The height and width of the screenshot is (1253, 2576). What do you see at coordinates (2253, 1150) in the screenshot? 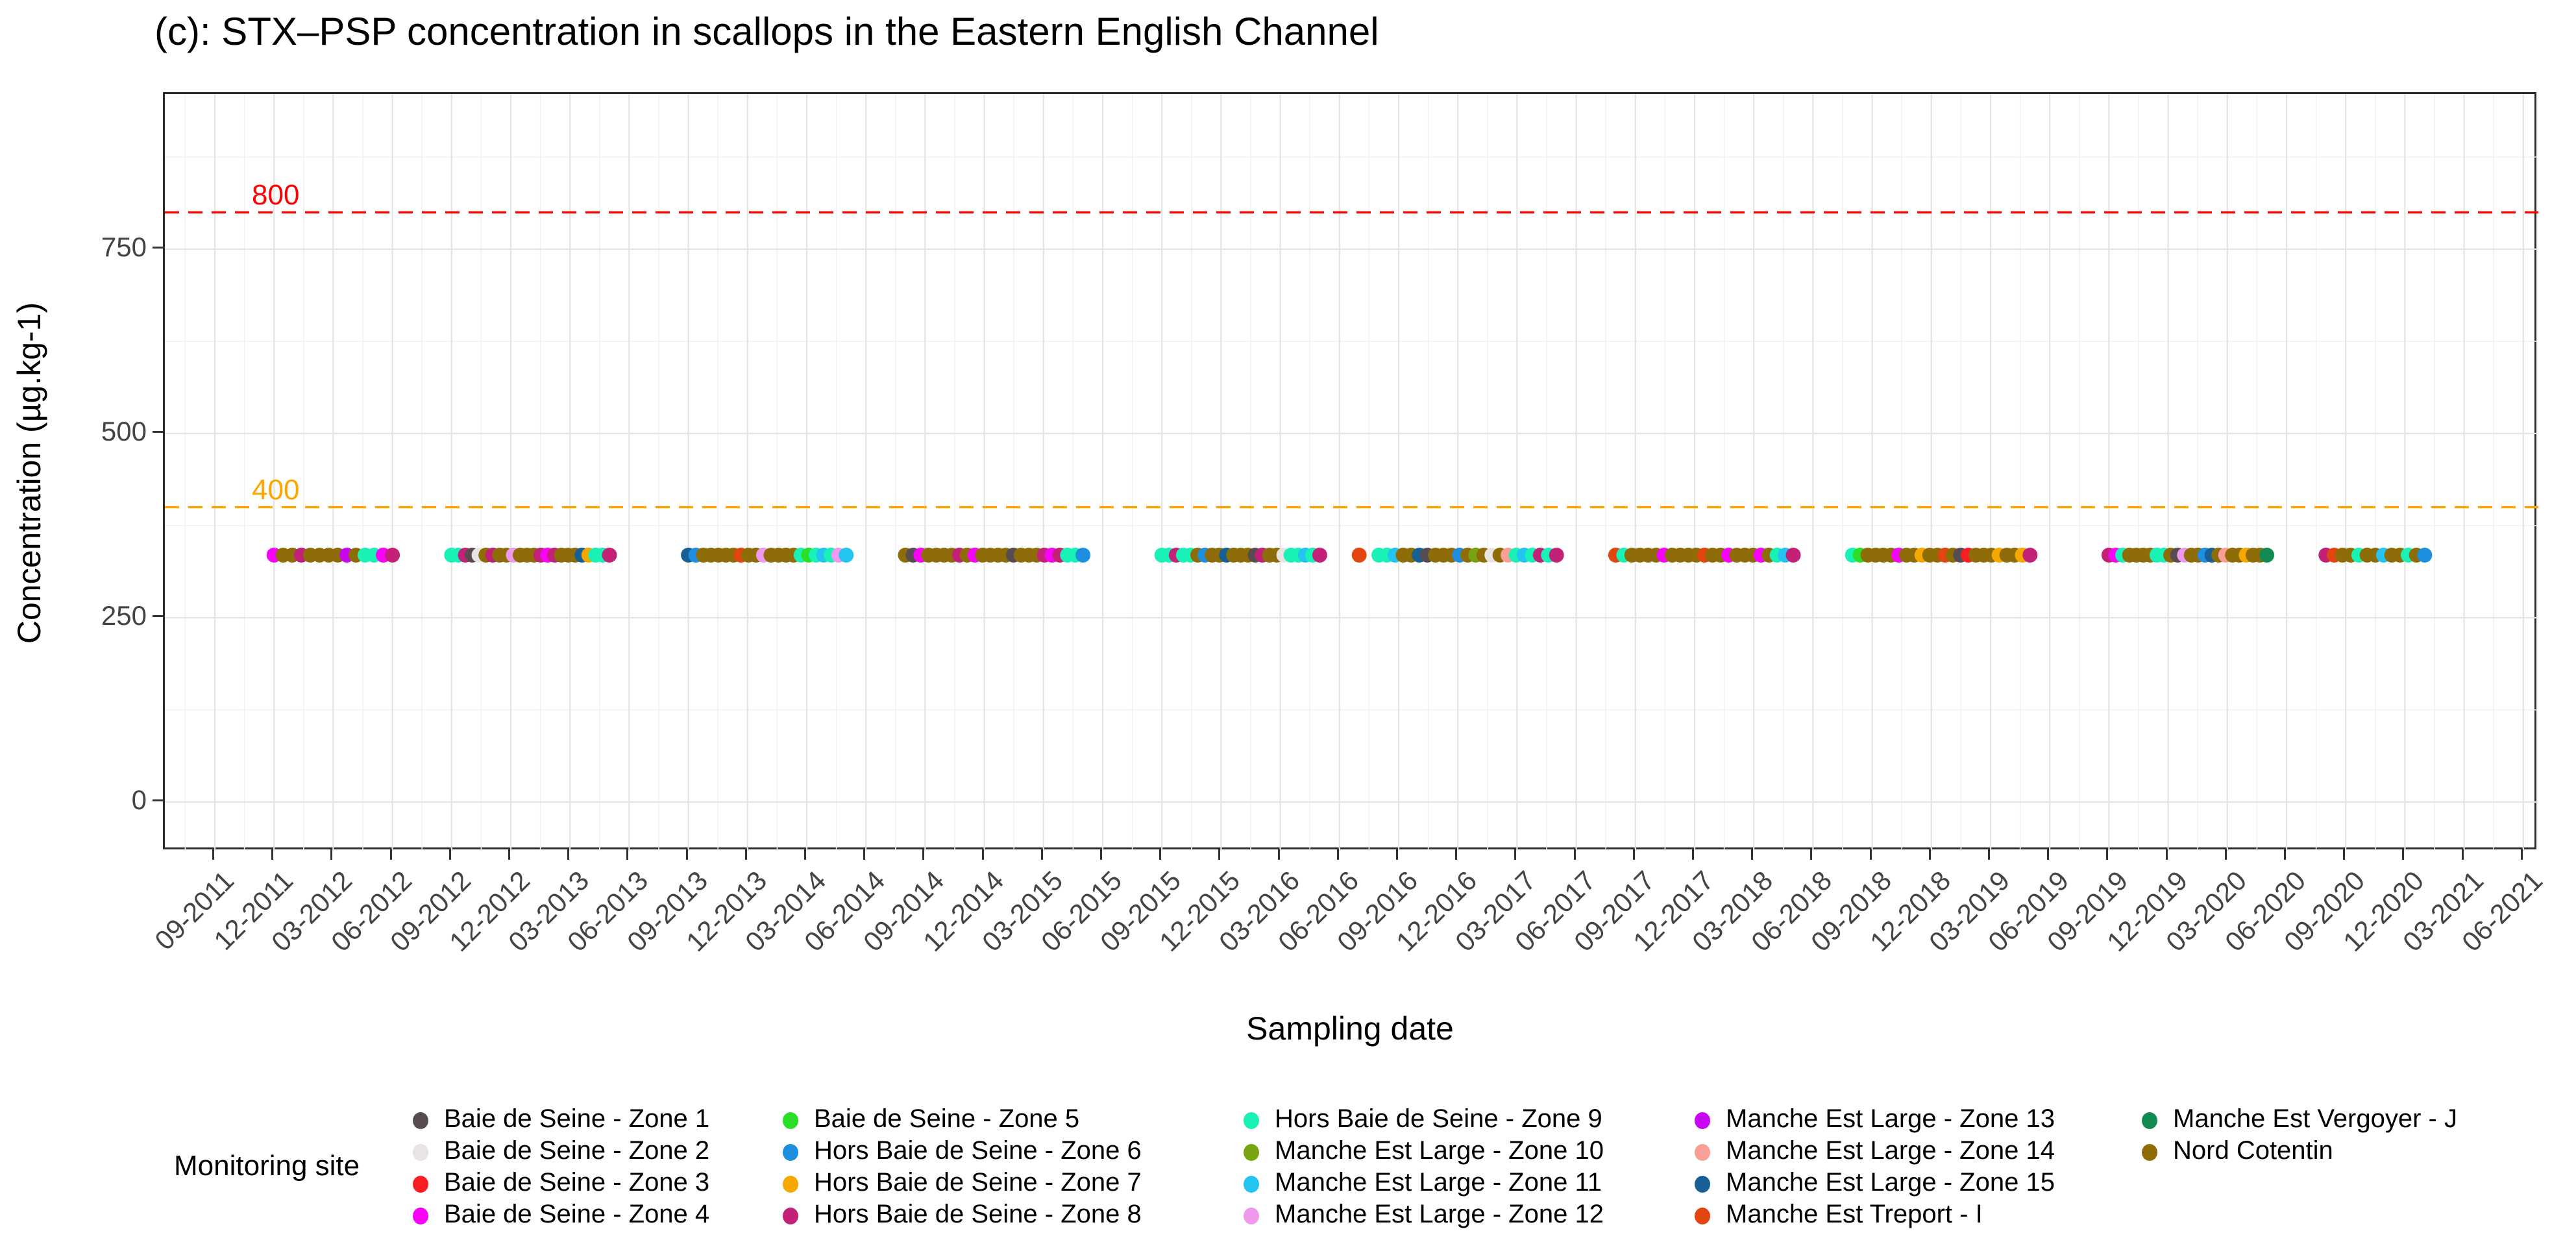
I see `legend-label-nc: Nord Cotentin` at bounding box center [2253, 1150].